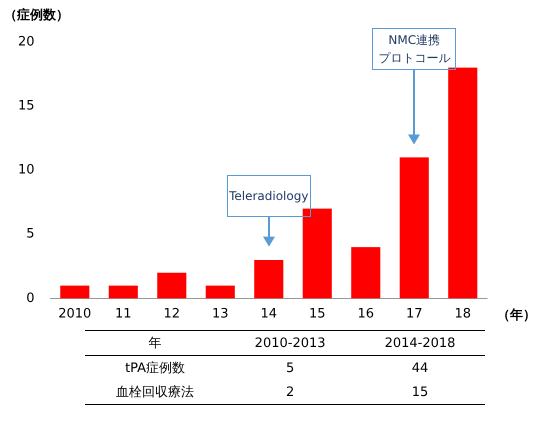 This screenshot has width=542, height=423. Describe the element at coordinates (269, 314) in the screenshot. I see `x-tick-label: 14` at that location.